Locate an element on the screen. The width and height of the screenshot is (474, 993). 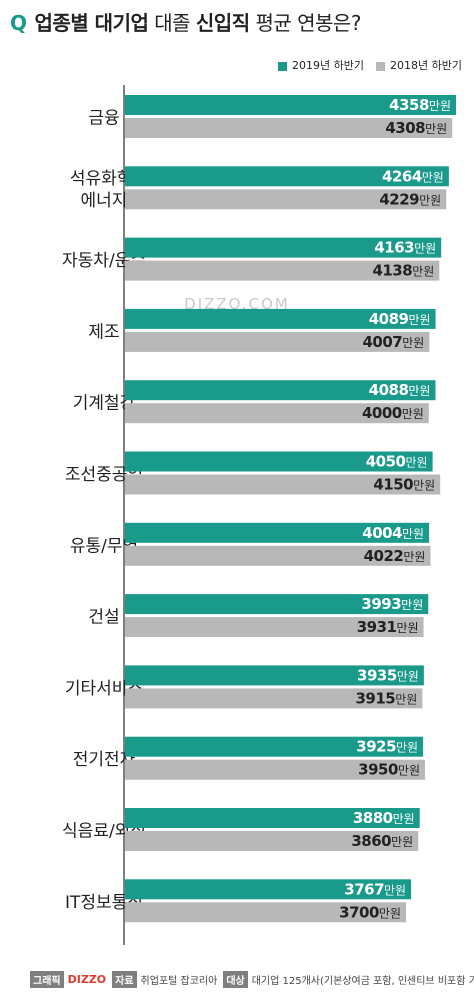
title-normal-1: 대졸 is located at coordinates (172, 23).